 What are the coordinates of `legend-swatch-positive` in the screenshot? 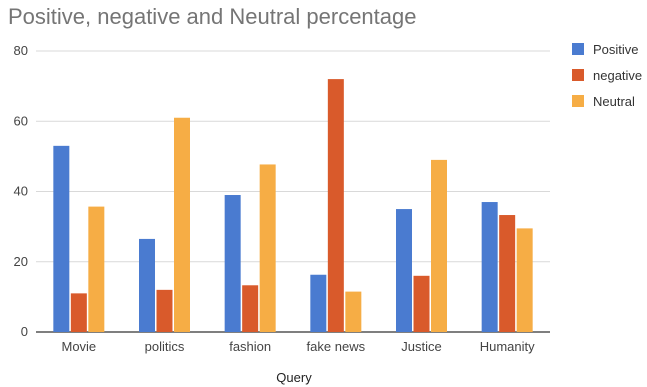 It's located at (578, 49).